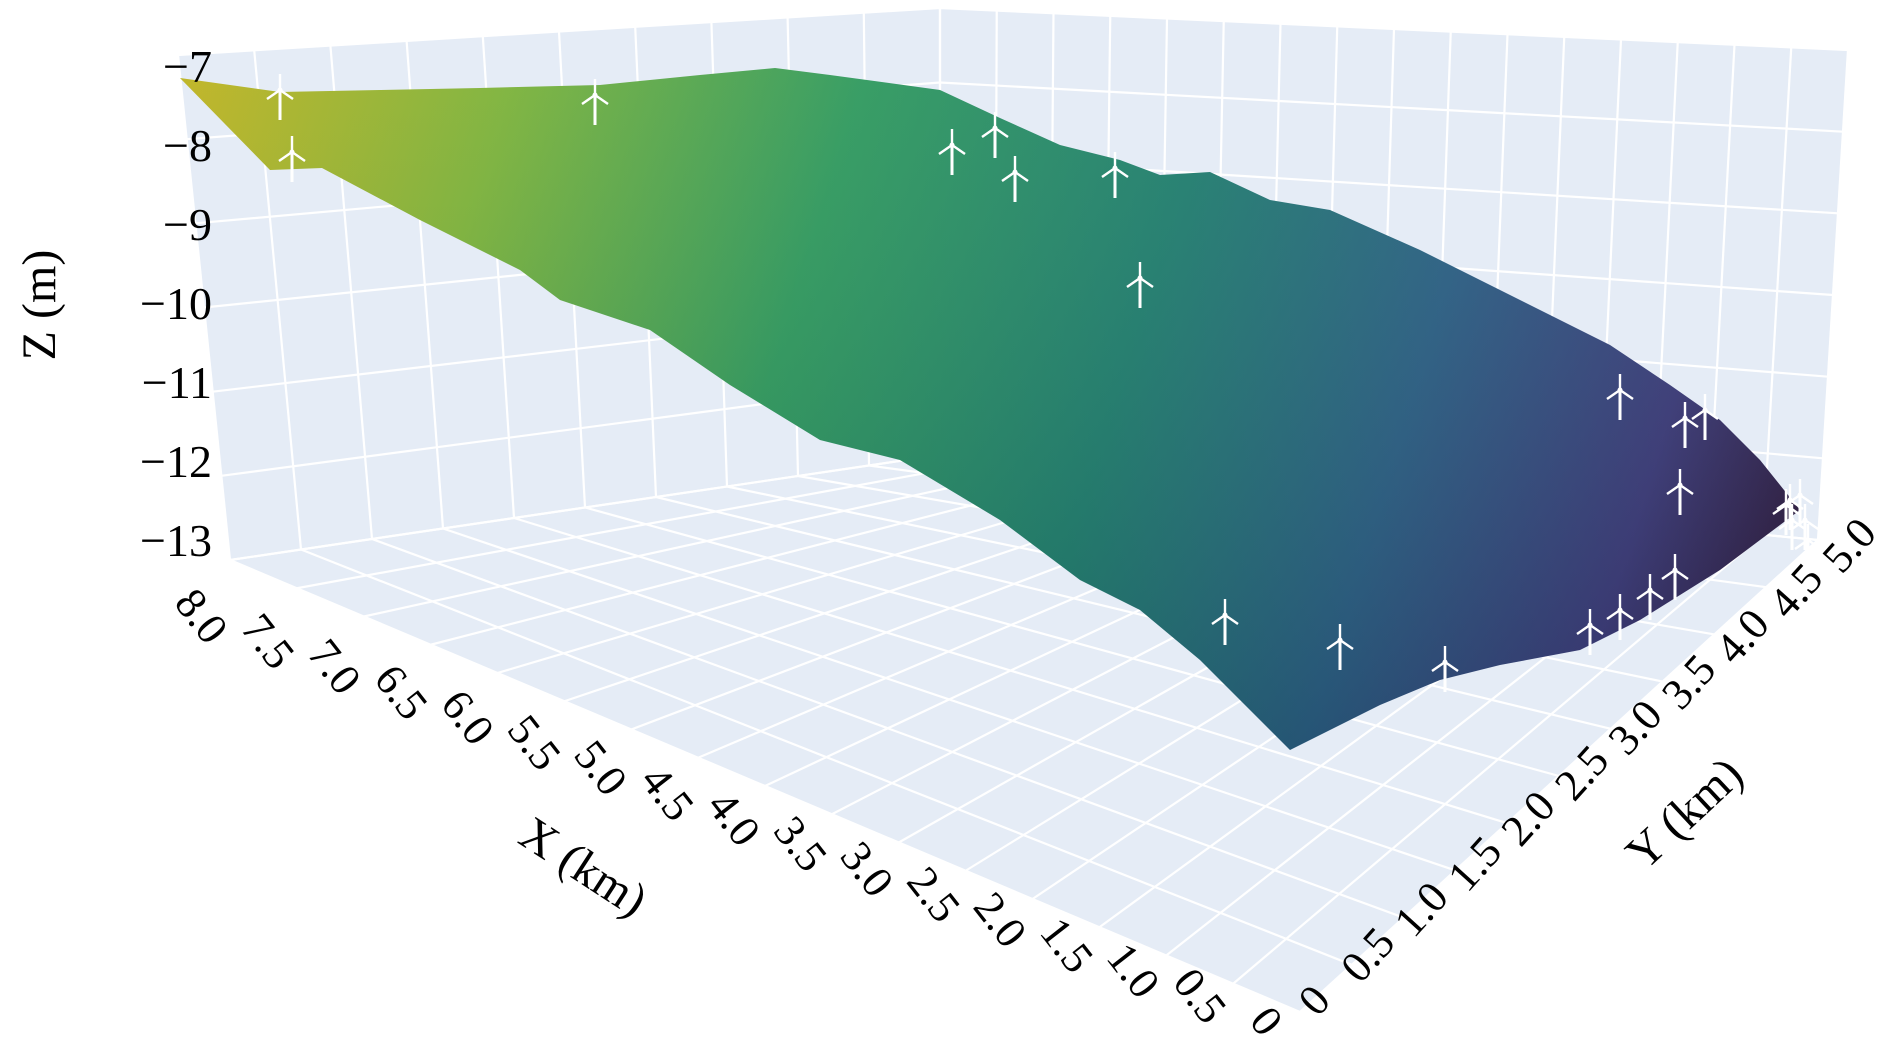 The height and width of the screenshot is (1049, 1890). What do you see at coordinates (176, 461) in the screenshot?
I see `z-tick-label: −12` at bounding box center [176, 461].